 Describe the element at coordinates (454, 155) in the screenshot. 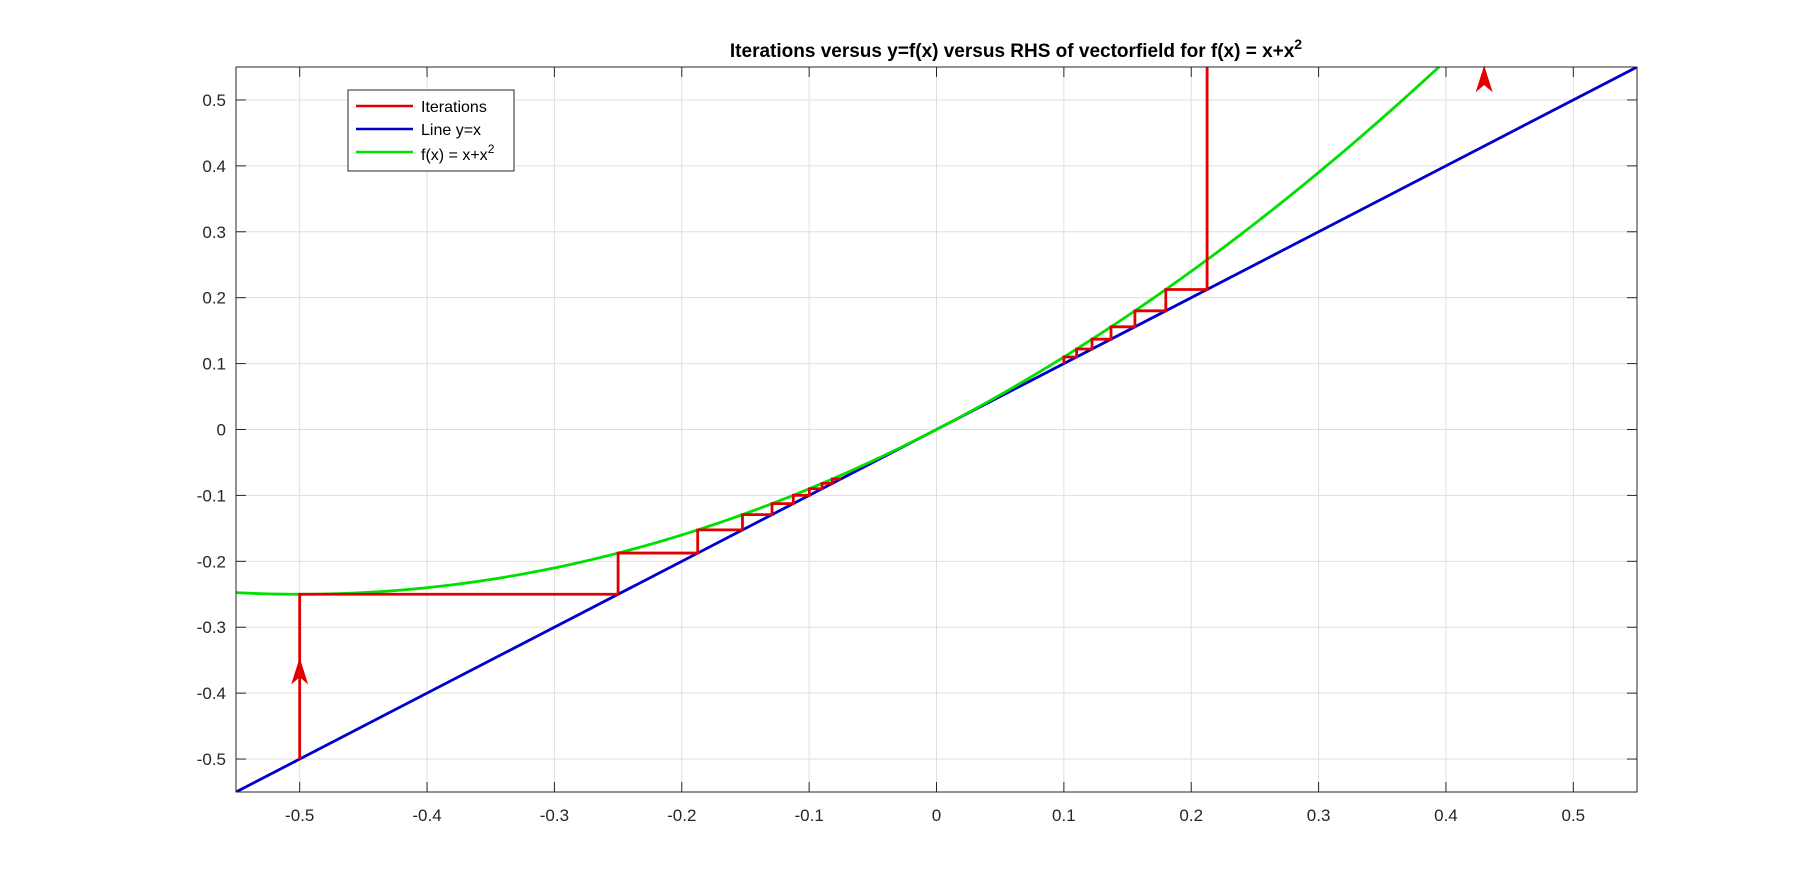

I see `legend-label-function-text: f(x) = x+x` at that location.